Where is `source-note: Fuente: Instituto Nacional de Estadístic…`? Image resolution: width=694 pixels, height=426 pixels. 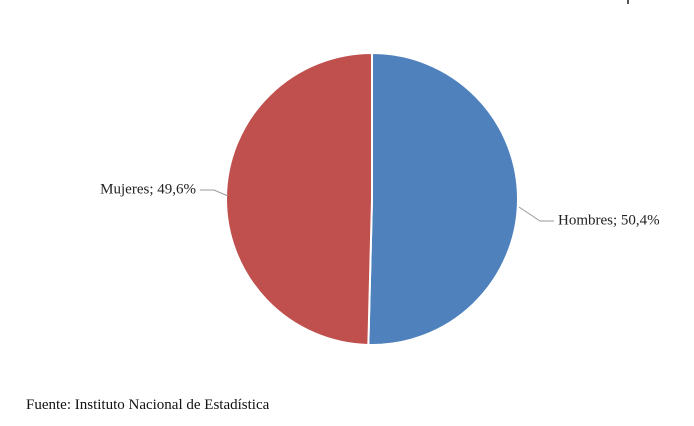 source-note: Fuente: Instituto Nacional de Estadístic… is located at coordinates (148, 405).